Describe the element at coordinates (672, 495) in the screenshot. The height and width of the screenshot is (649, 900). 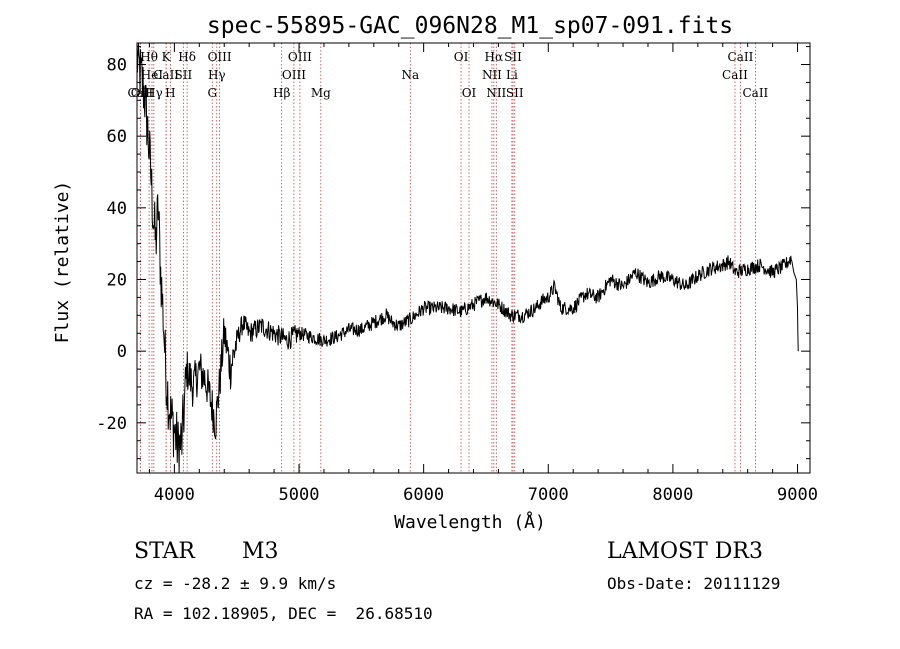
I see `x-tick-label: 8000` at that location.